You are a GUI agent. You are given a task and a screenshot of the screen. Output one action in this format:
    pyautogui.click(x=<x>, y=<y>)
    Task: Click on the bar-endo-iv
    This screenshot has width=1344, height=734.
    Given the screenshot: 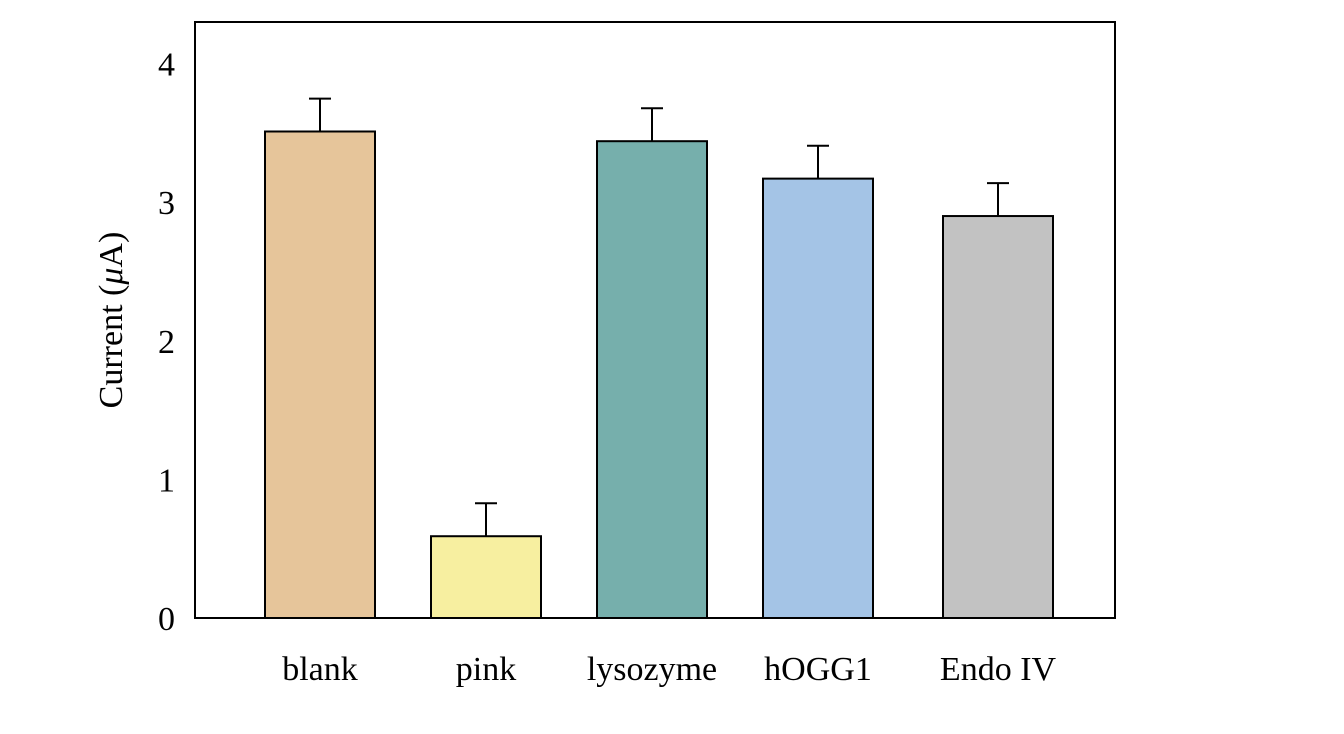 What is the action you would take?
    pyautogui.click(x=998, y=417)
    